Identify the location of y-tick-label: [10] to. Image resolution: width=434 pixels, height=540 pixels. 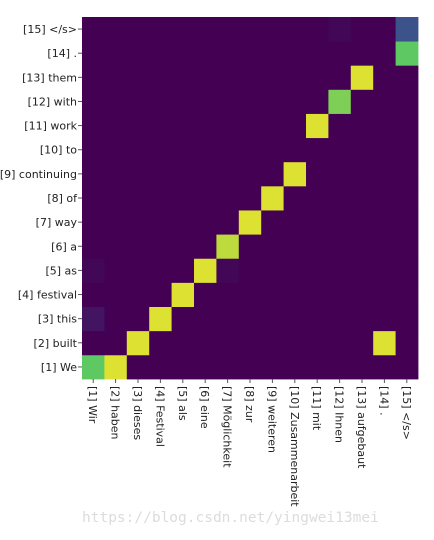
(58, 150).